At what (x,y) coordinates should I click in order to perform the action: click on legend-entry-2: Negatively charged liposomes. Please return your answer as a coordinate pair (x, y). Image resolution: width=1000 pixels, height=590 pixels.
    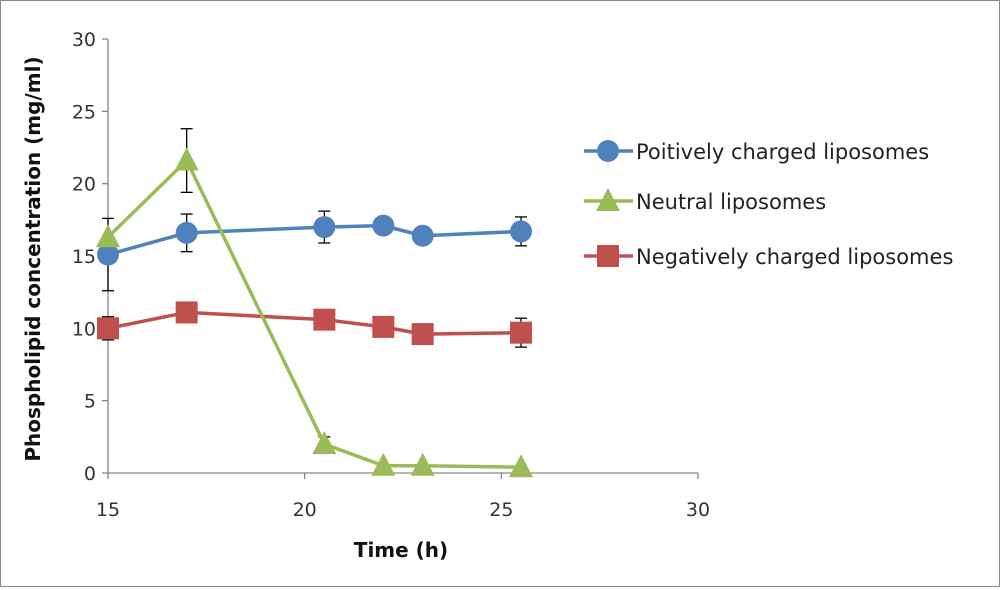
    Looking at the image, I should click on (768, 257).